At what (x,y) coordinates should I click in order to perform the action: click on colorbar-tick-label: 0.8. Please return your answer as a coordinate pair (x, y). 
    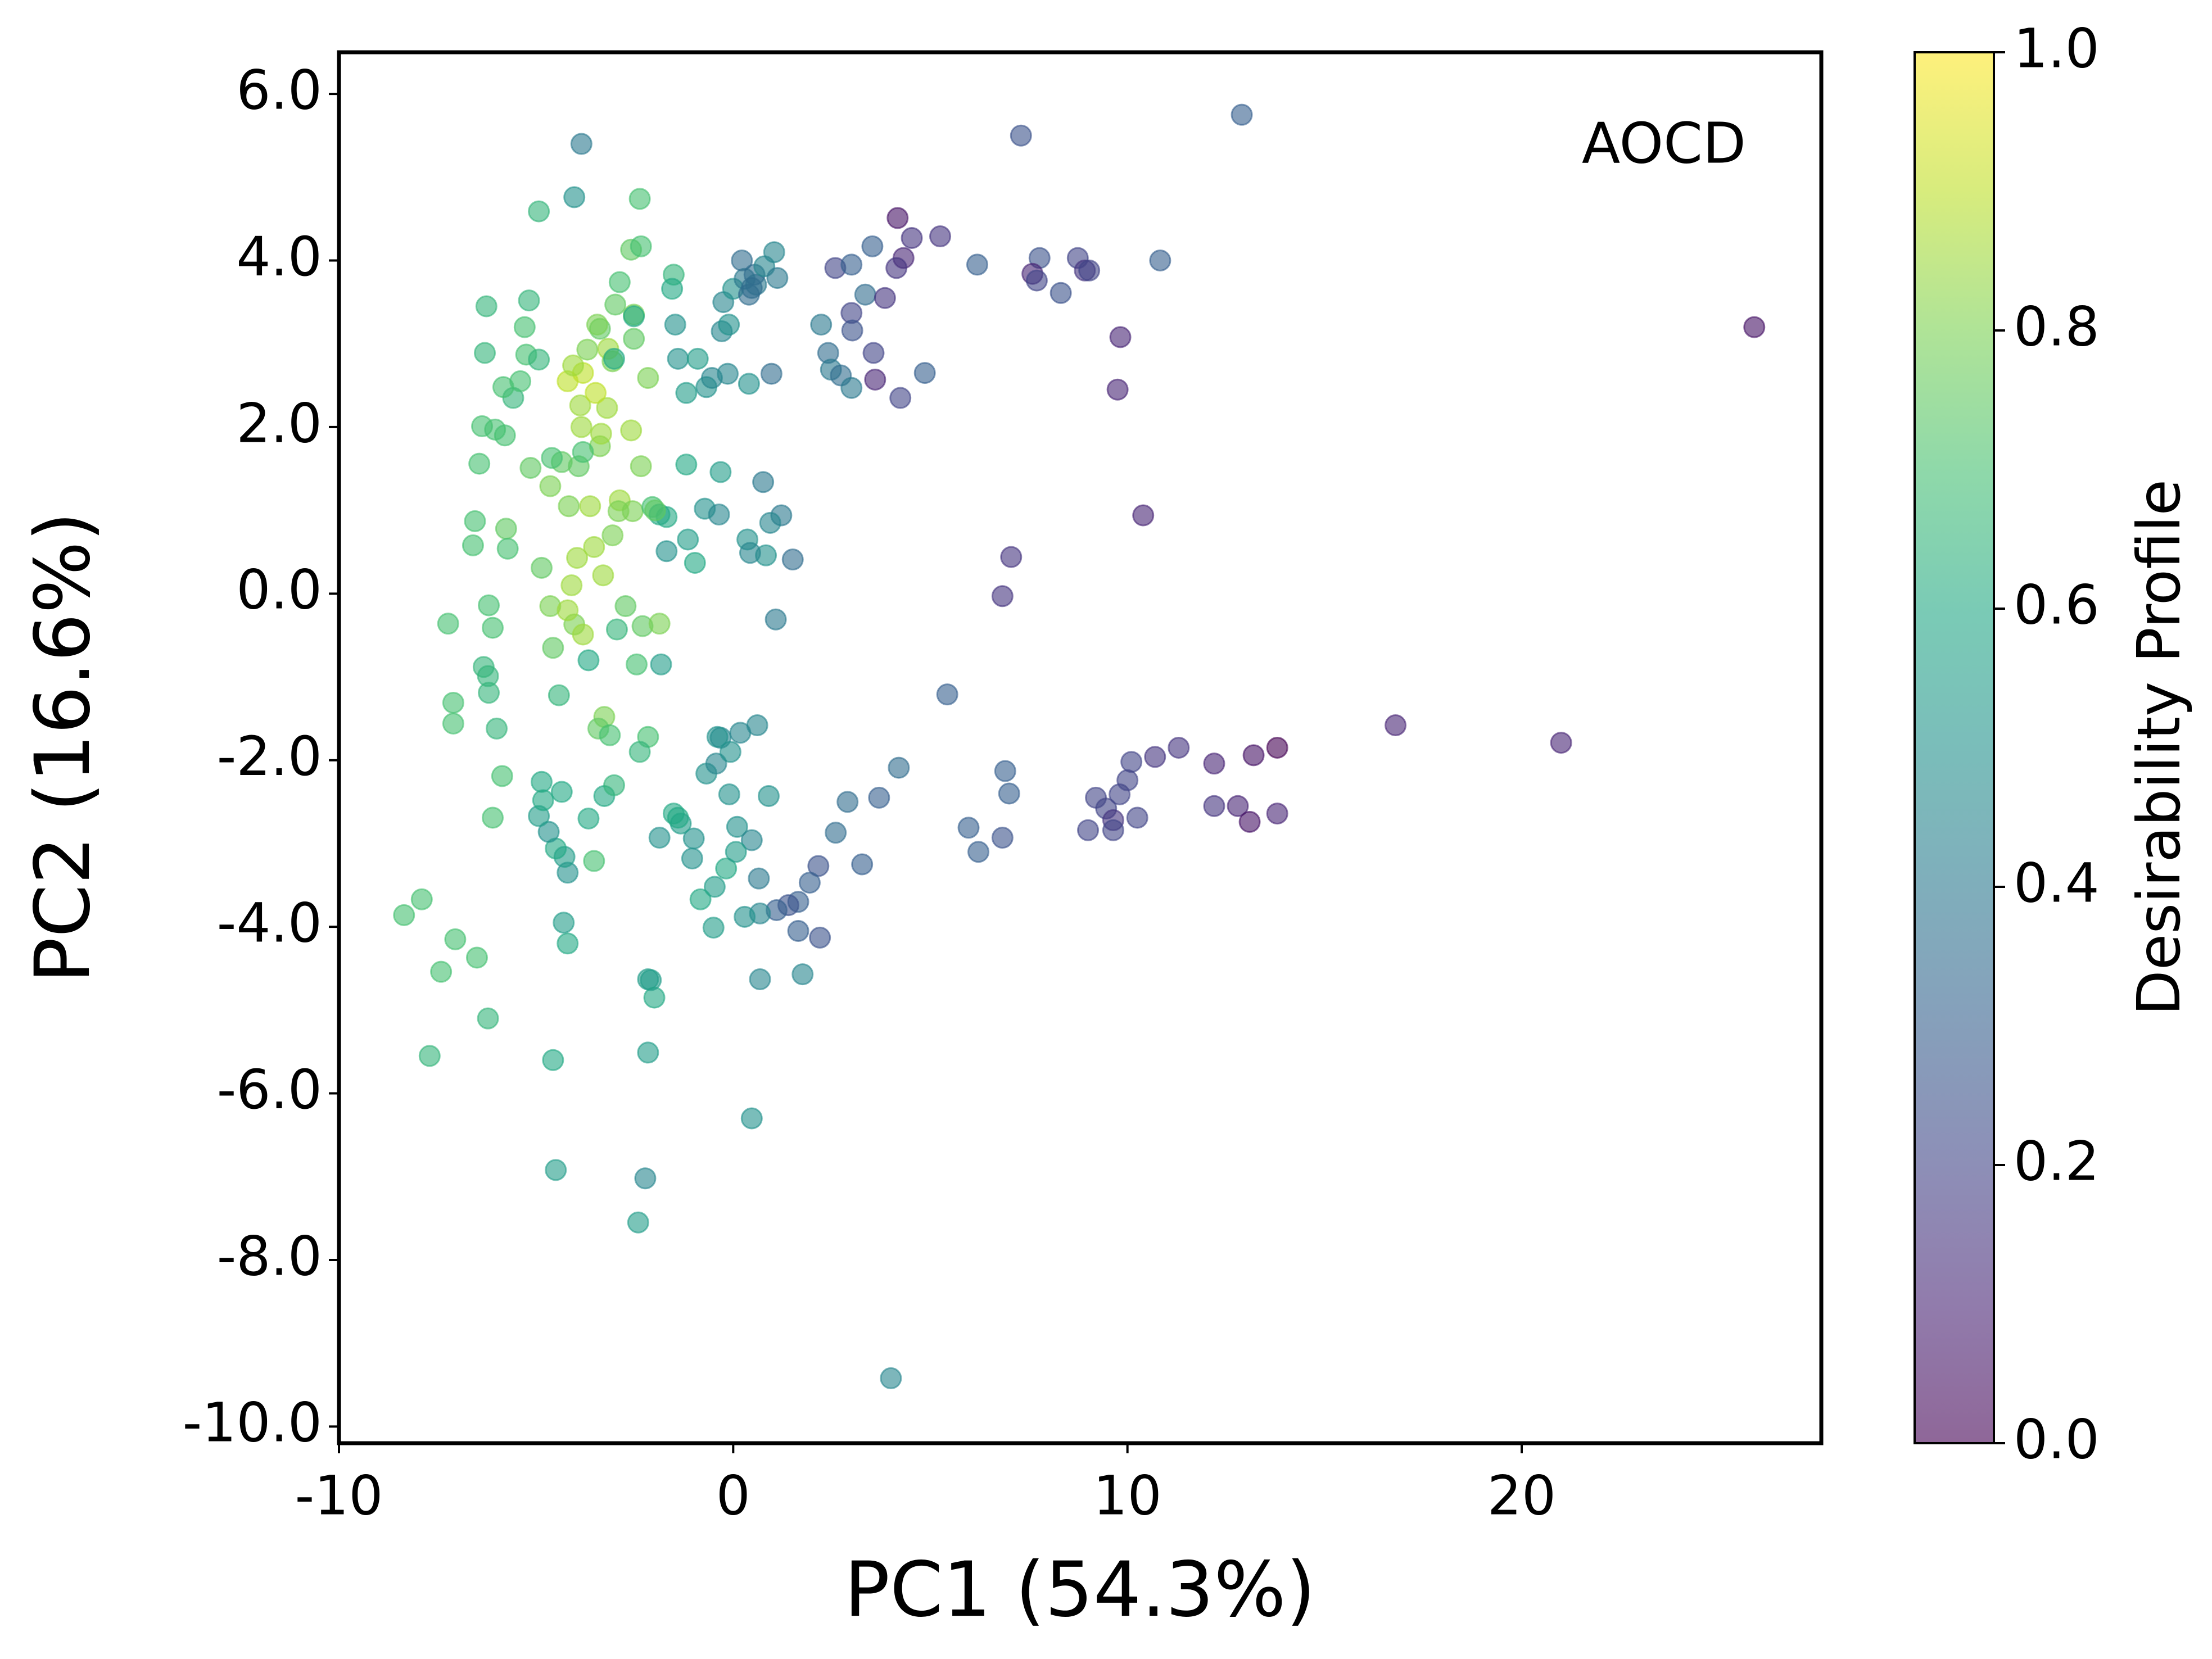
    Looking at the image, I should click on (2057, 327).